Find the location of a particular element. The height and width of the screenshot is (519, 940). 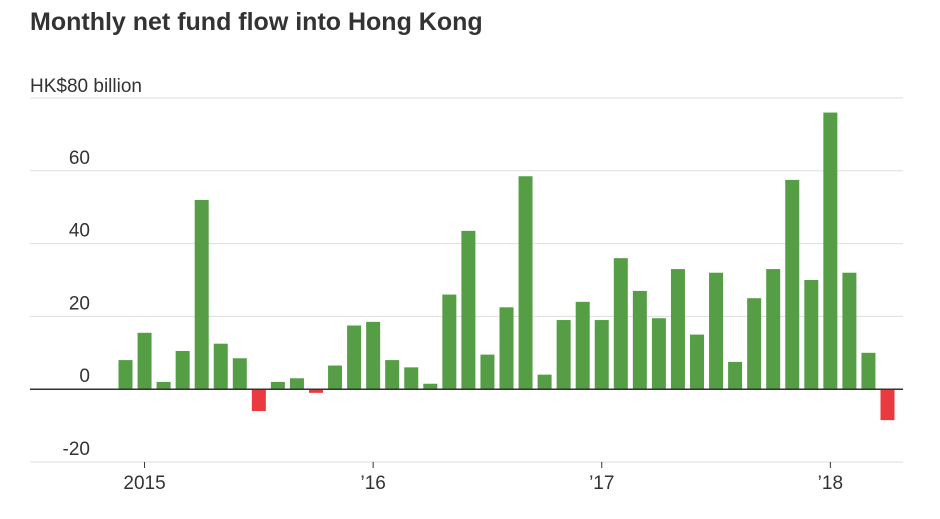

y-tick-label: 40 is located at coordinates (79, 231).